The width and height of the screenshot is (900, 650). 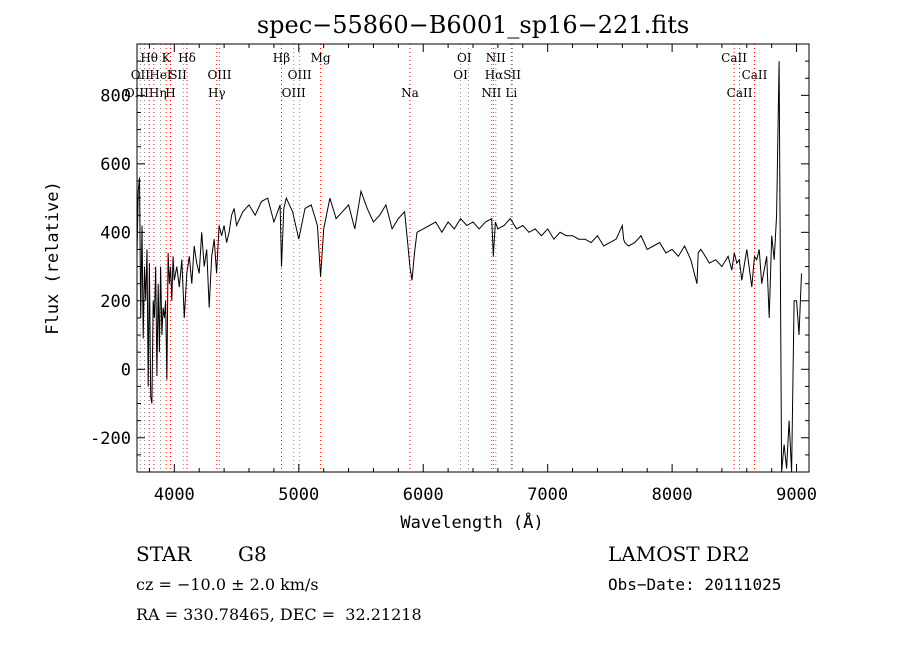 What do you see at coordinates (281, 58) in the screenshot?
I see `line-label: Hβ` at bounding box center [281, 58].